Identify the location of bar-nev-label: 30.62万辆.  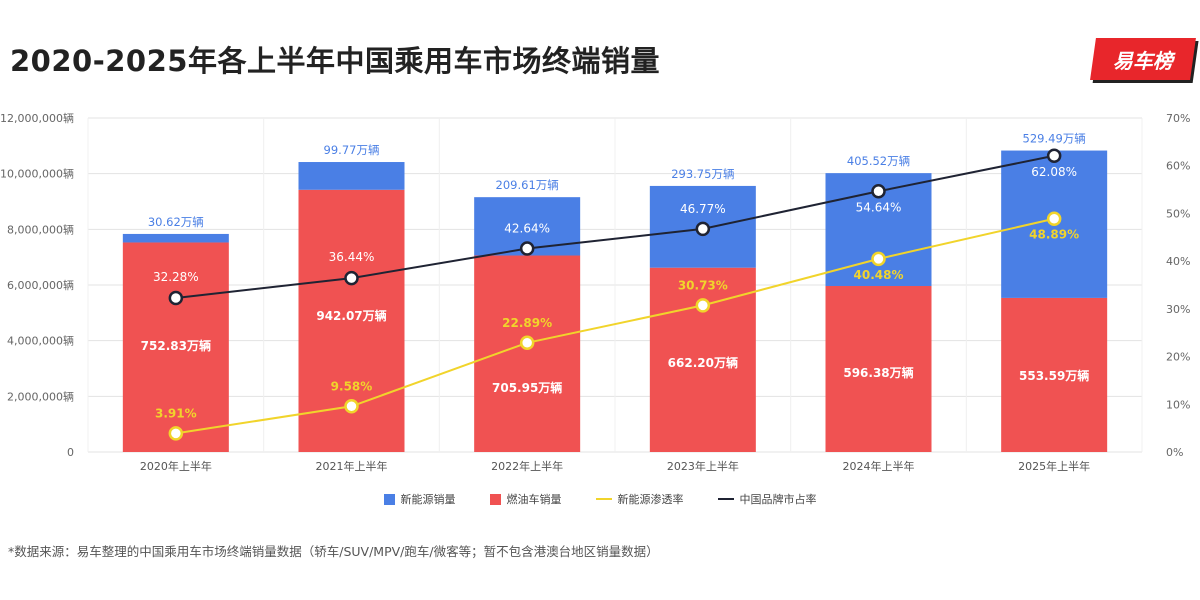
(176, 222).